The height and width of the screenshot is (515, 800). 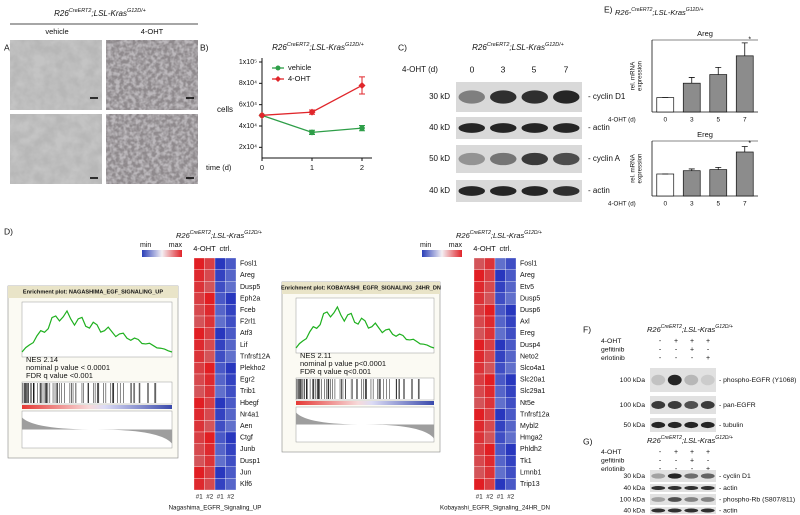 What do you see at coordinates (56, 31) in the screenshot?
I see `condition-label: vehicle` at bounding box center [56, 31].